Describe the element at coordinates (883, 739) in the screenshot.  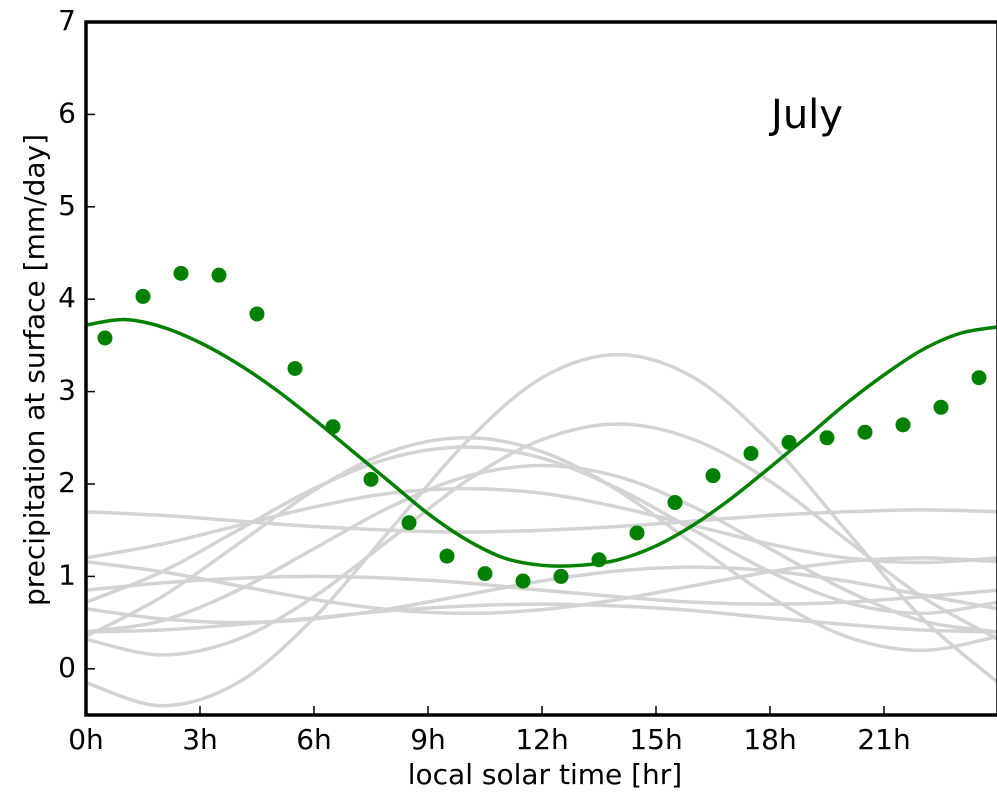
I see `x-tick-label: 21h` at that location.